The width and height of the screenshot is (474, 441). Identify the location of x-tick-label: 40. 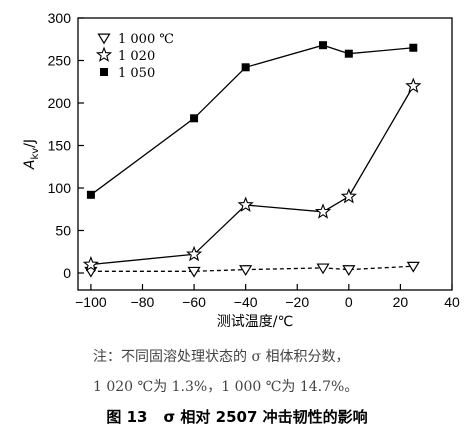
(452, 302).